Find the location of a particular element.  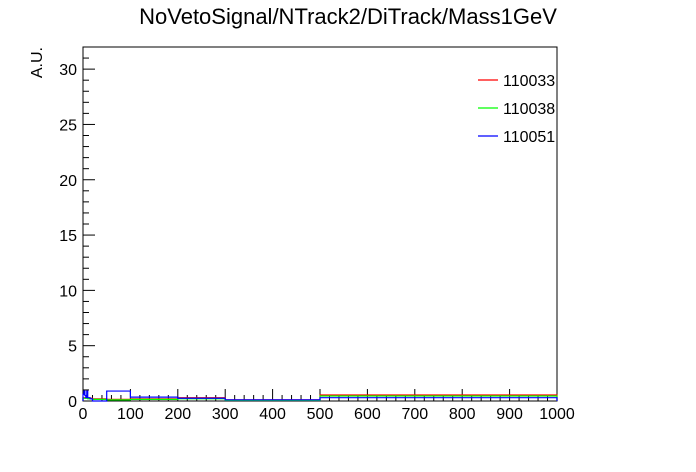

histogram-series is located at coordinates (320, 396).